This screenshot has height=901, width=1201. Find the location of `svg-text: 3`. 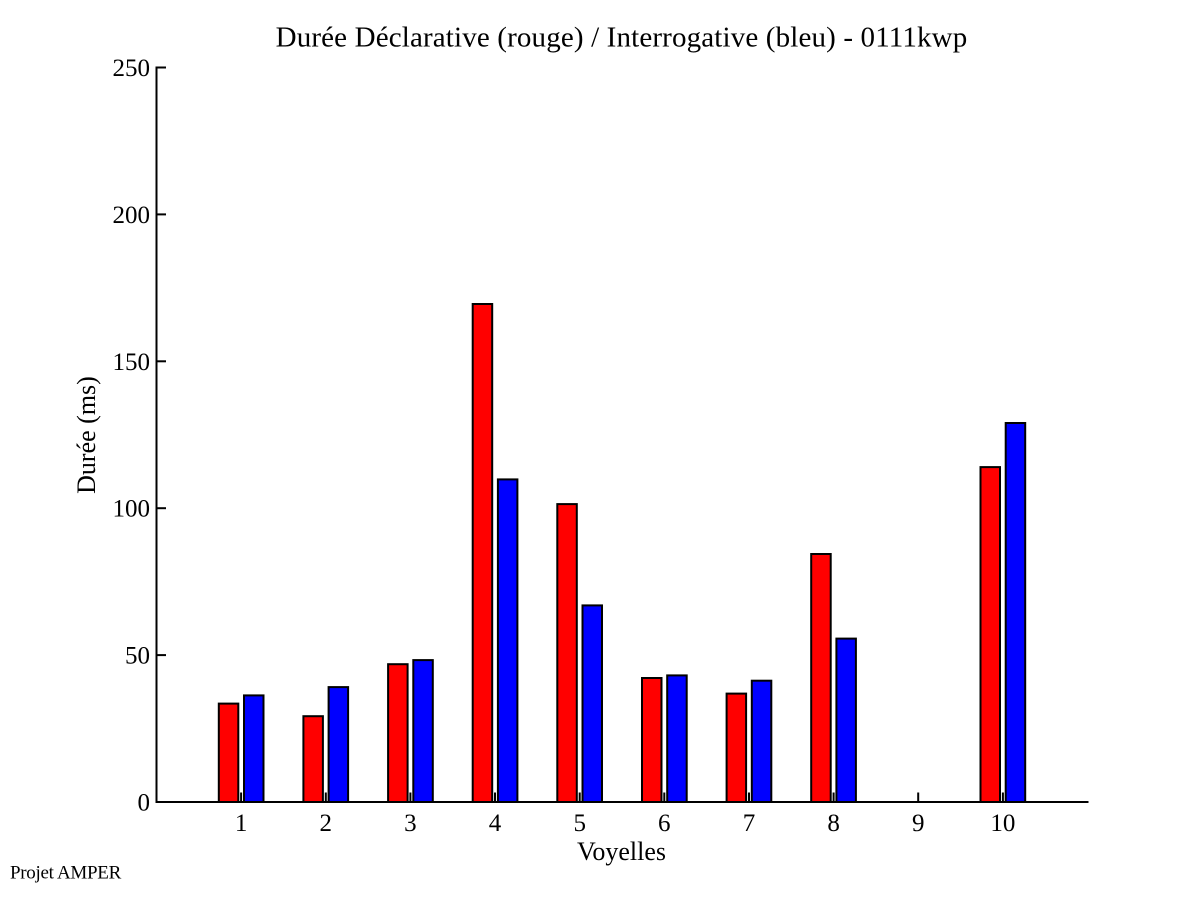

svg-text: 3 is located at coordinates (410, 823).